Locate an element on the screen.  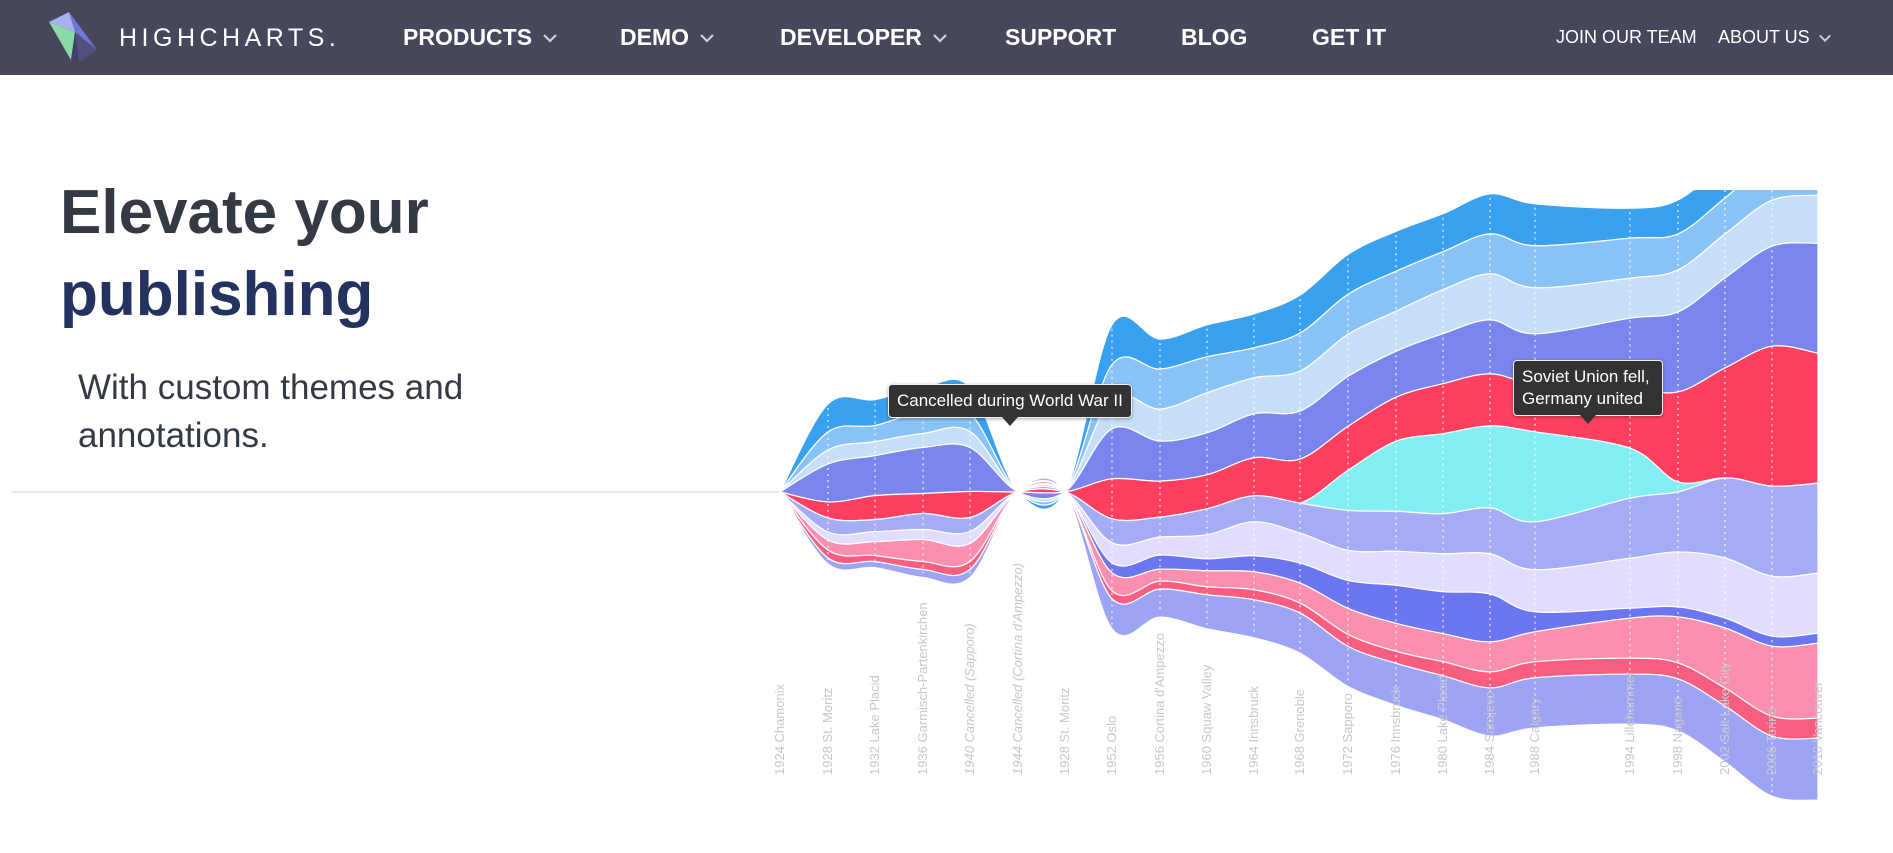
x-axis-label-19: 1998 Nagano is located at coordinates (1677, 736).